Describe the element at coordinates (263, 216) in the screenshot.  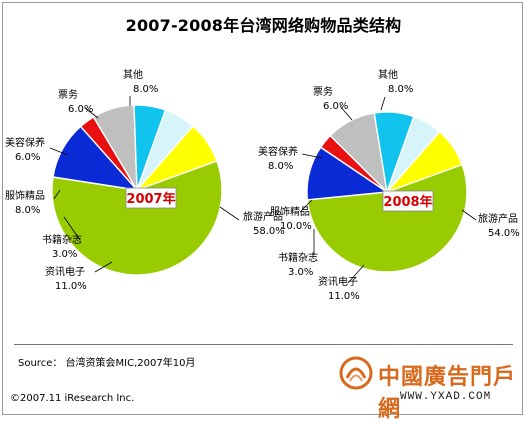
I see `pie-1-category-label: 旅游产品` at that location.